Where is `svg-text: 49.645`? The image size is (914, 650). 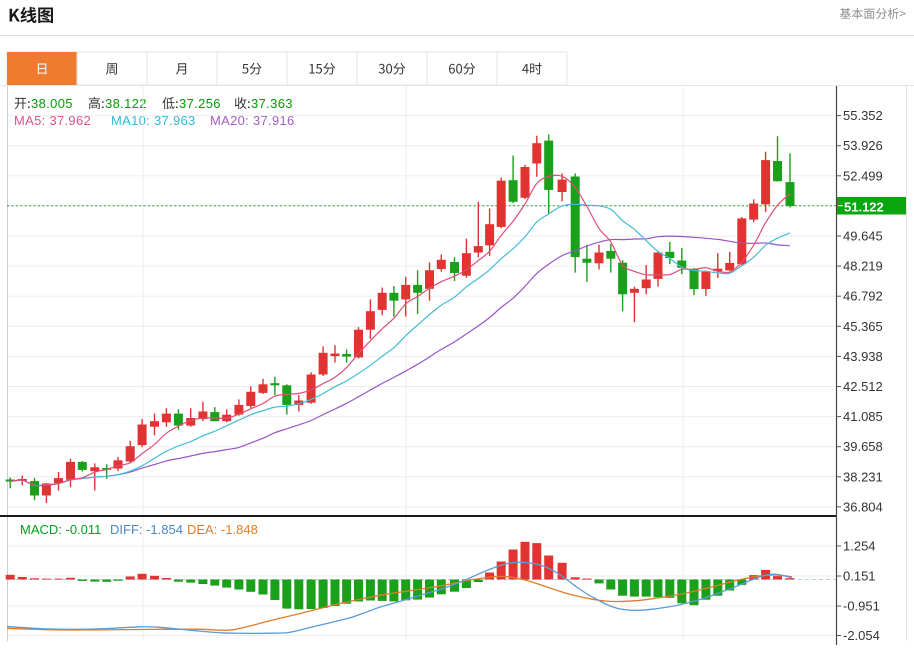
svg-text: 49.645 is located at coordinates (863, 236).